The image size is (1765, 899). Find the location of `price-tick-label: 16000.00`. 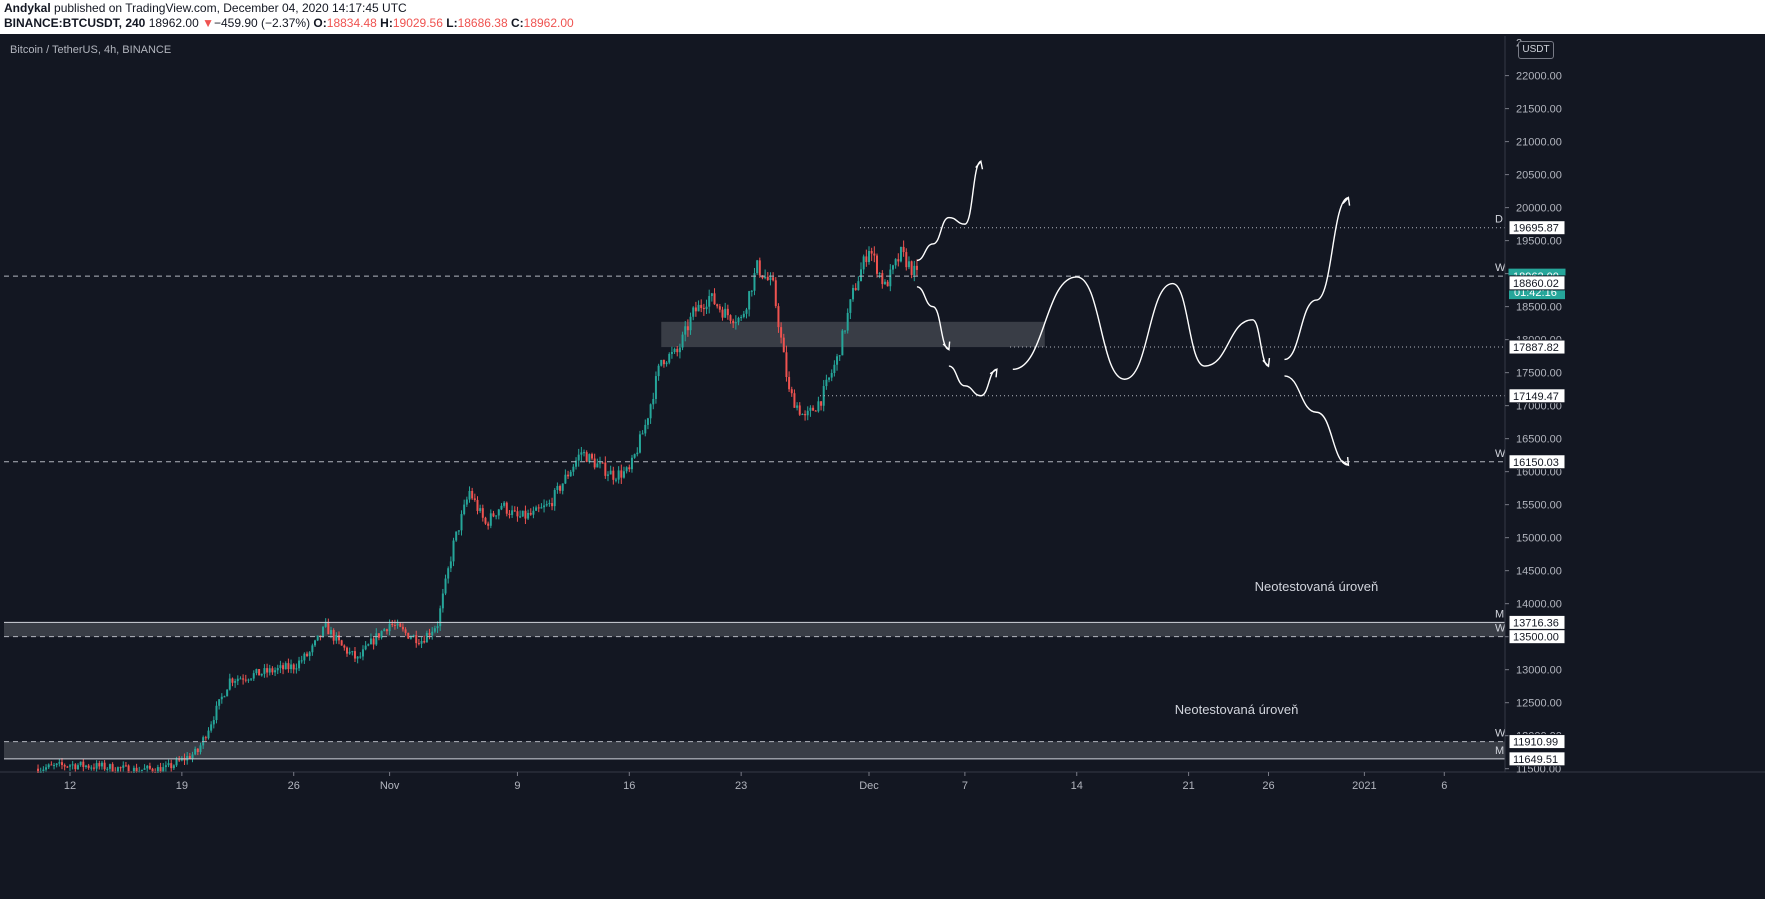

price-tick-label: 16000.00 is located at coordinates (1539, 473).